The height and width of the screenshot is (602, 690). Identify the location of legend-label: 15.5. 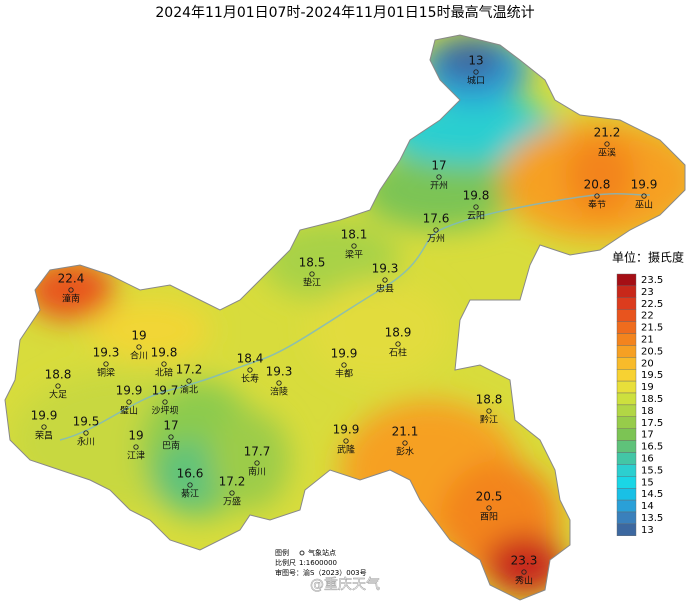
(652, 470).